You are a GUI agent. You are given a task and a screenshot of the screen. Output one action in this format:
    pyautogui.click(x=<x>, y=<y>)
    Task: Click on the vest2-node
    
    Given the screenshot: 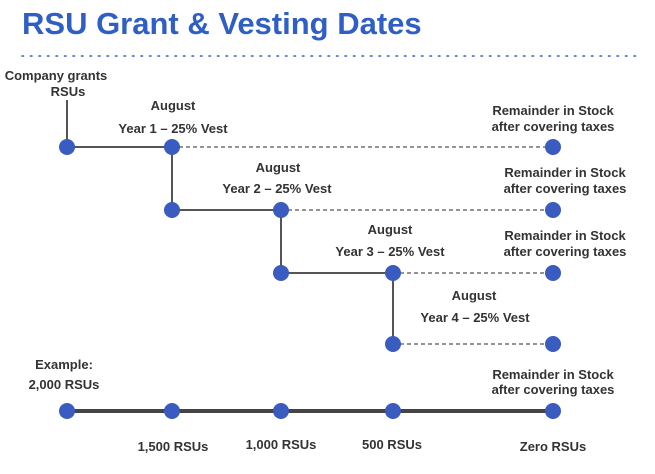 What is the action you would take?
    pyautogui.click(x=281, y=210)
    